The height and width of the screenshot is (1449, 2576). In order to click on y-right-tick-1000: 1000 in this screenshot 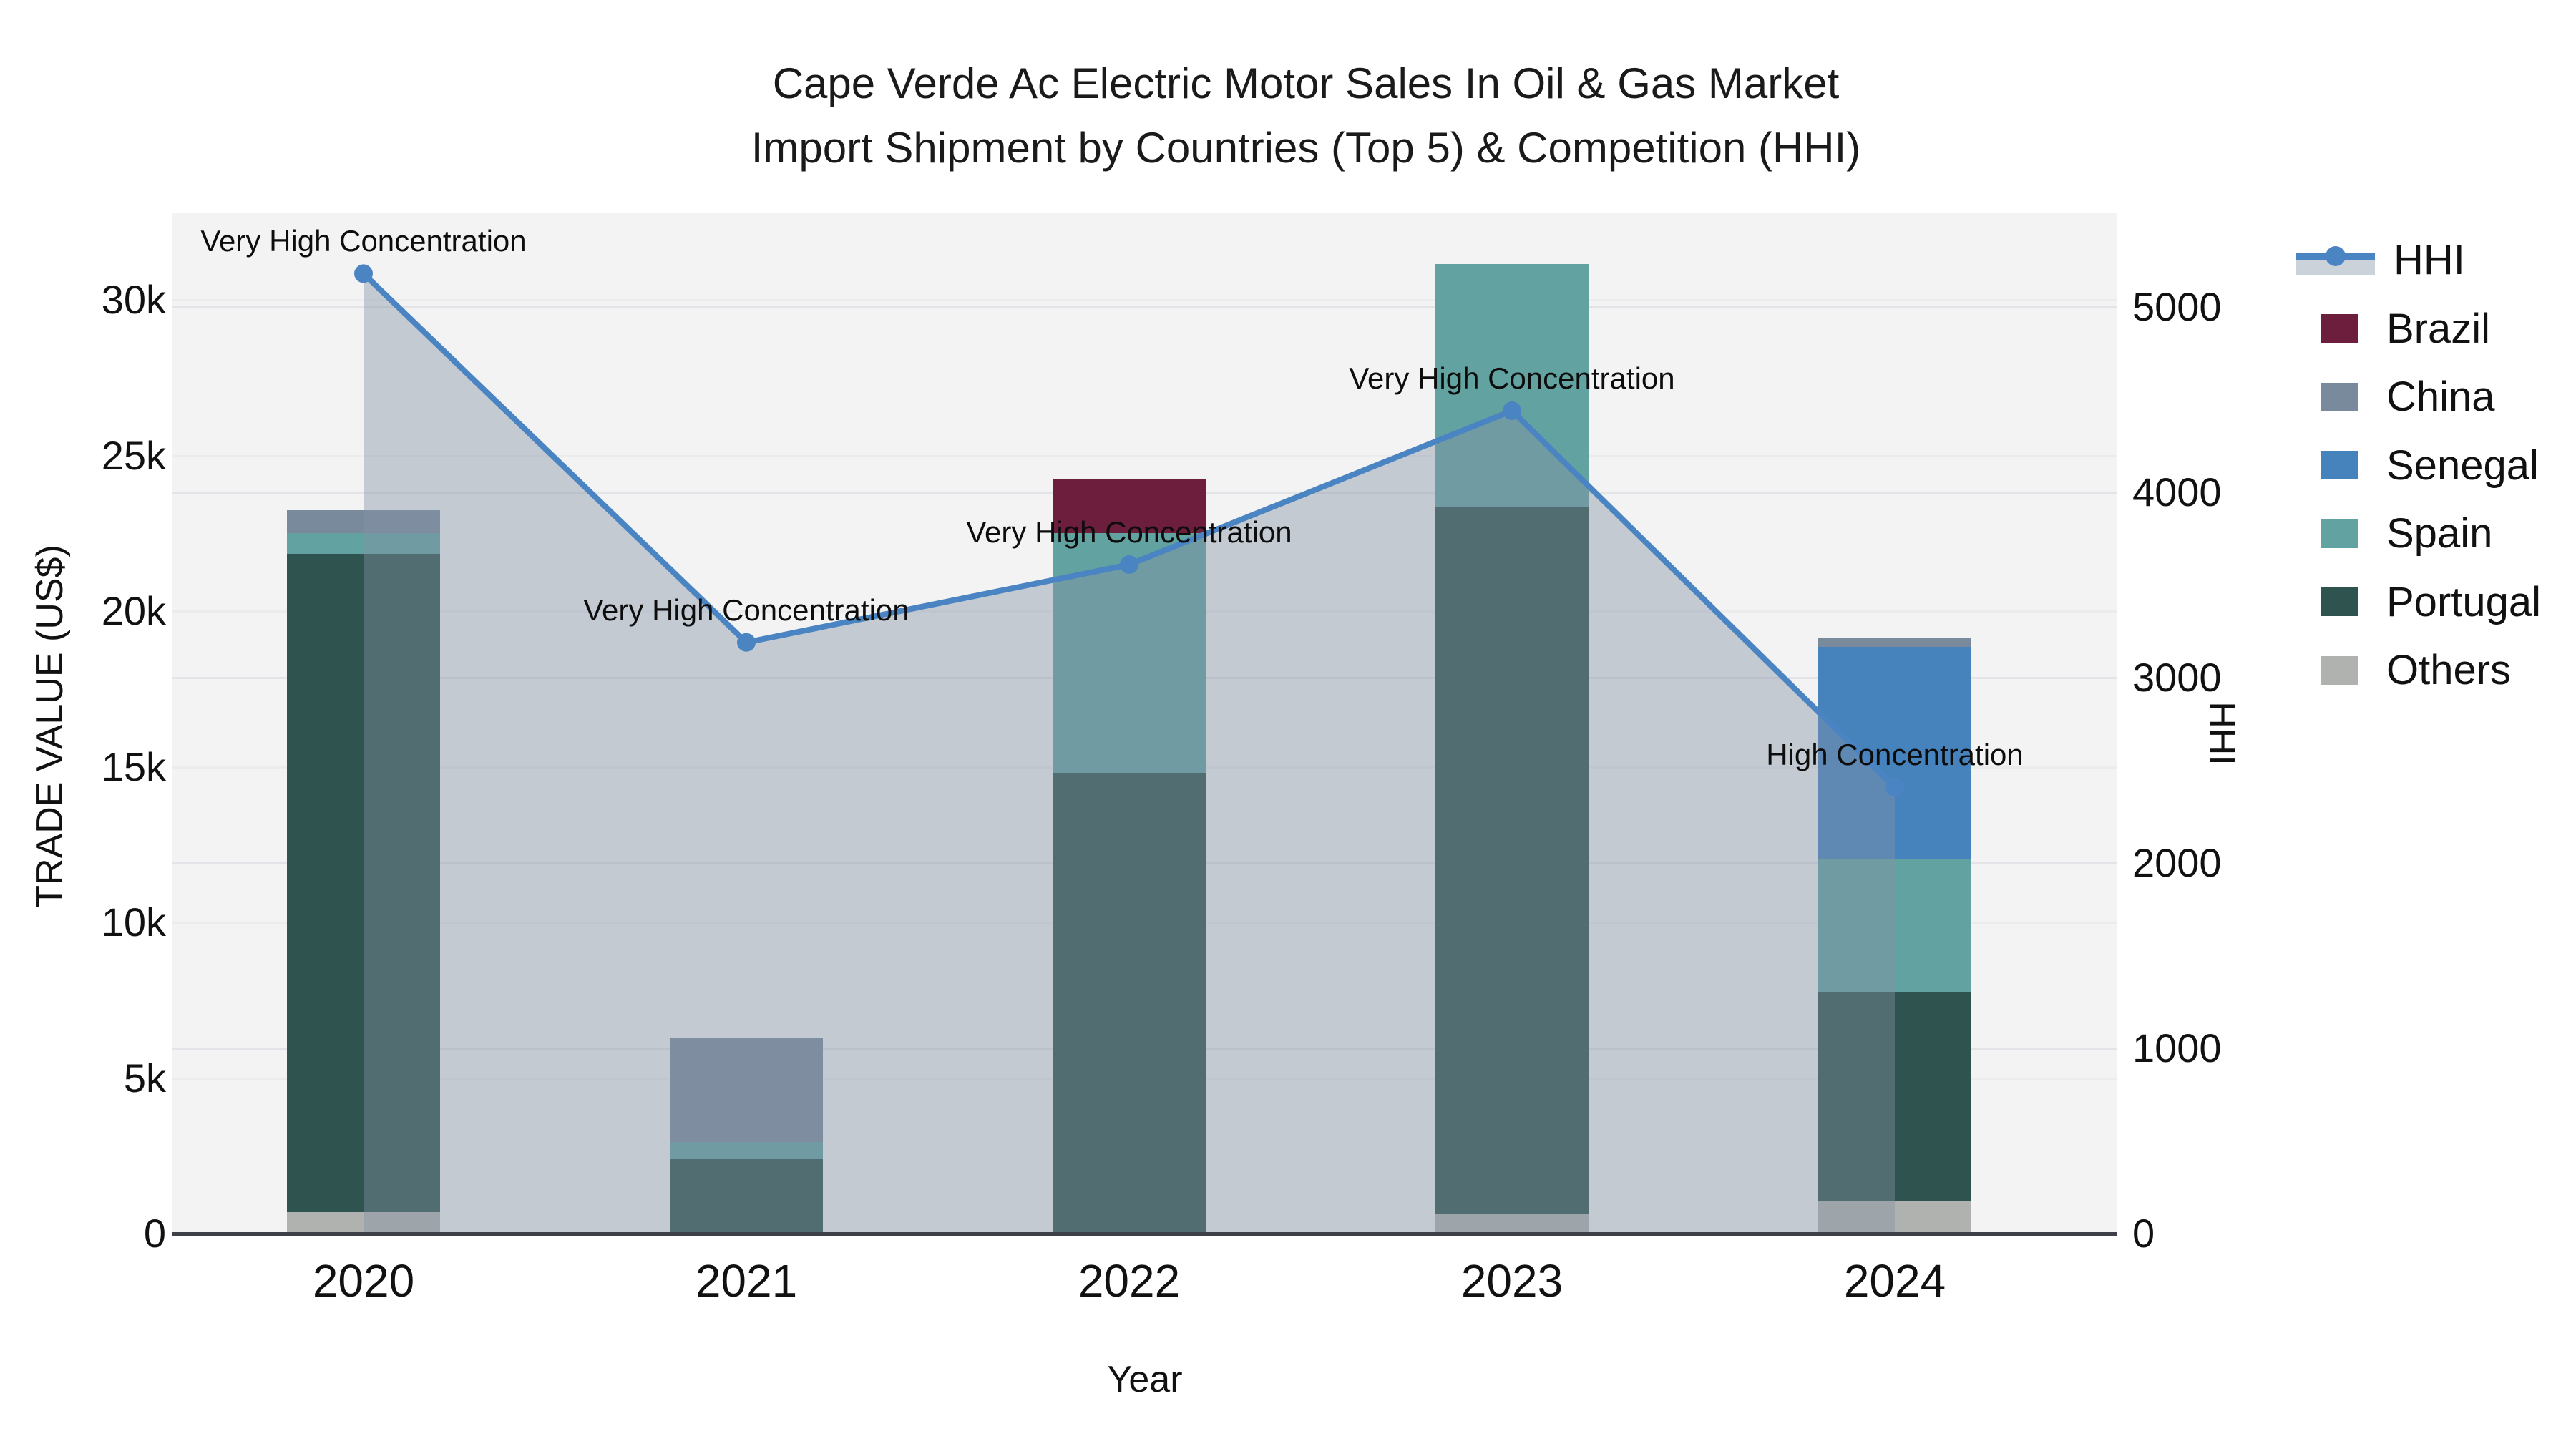, I will do `click(2177, 1047)`.